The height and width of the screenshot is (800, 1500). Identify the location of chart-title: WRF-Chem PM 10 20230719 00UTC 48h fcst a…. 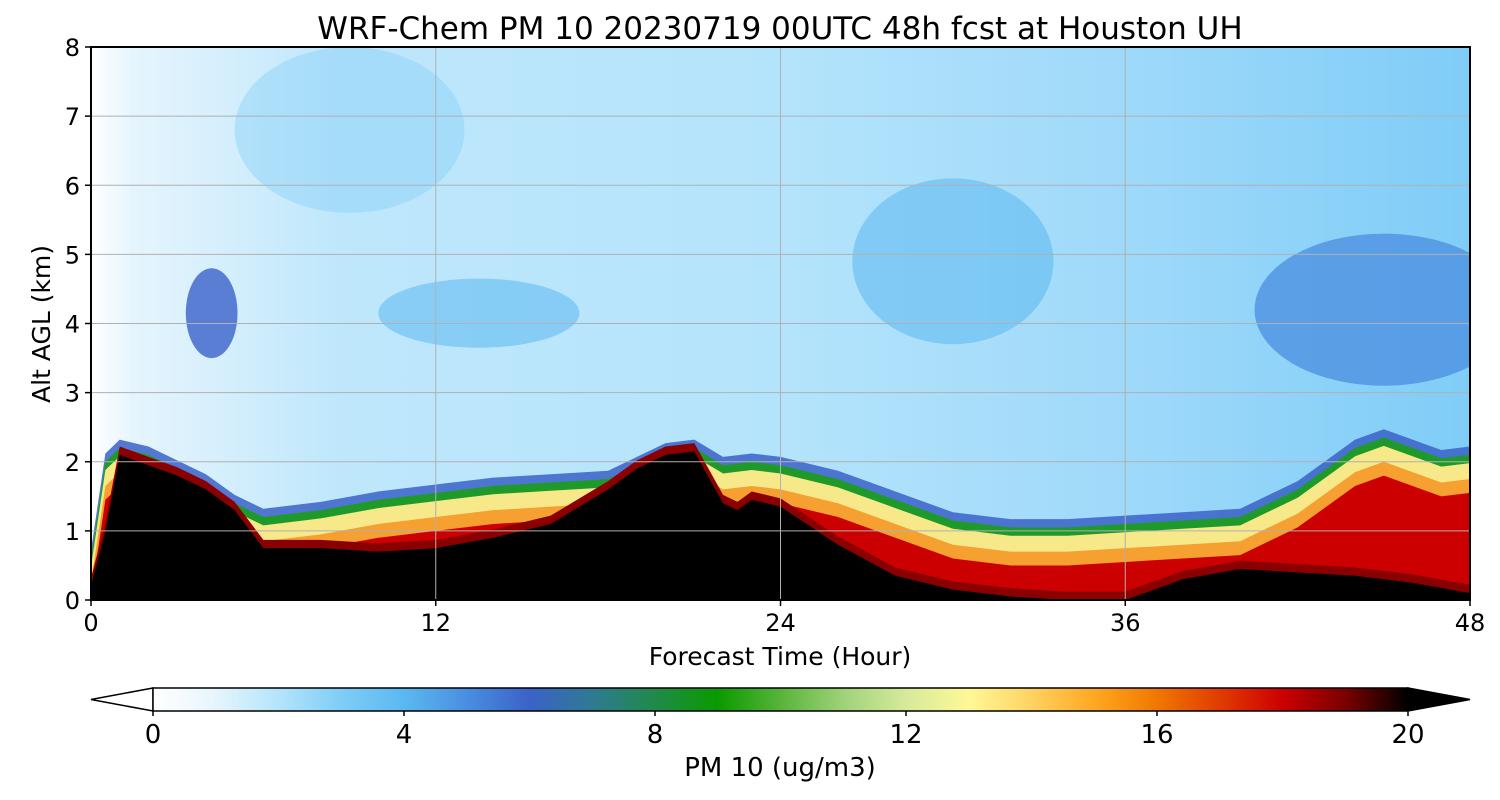
(779, 29).